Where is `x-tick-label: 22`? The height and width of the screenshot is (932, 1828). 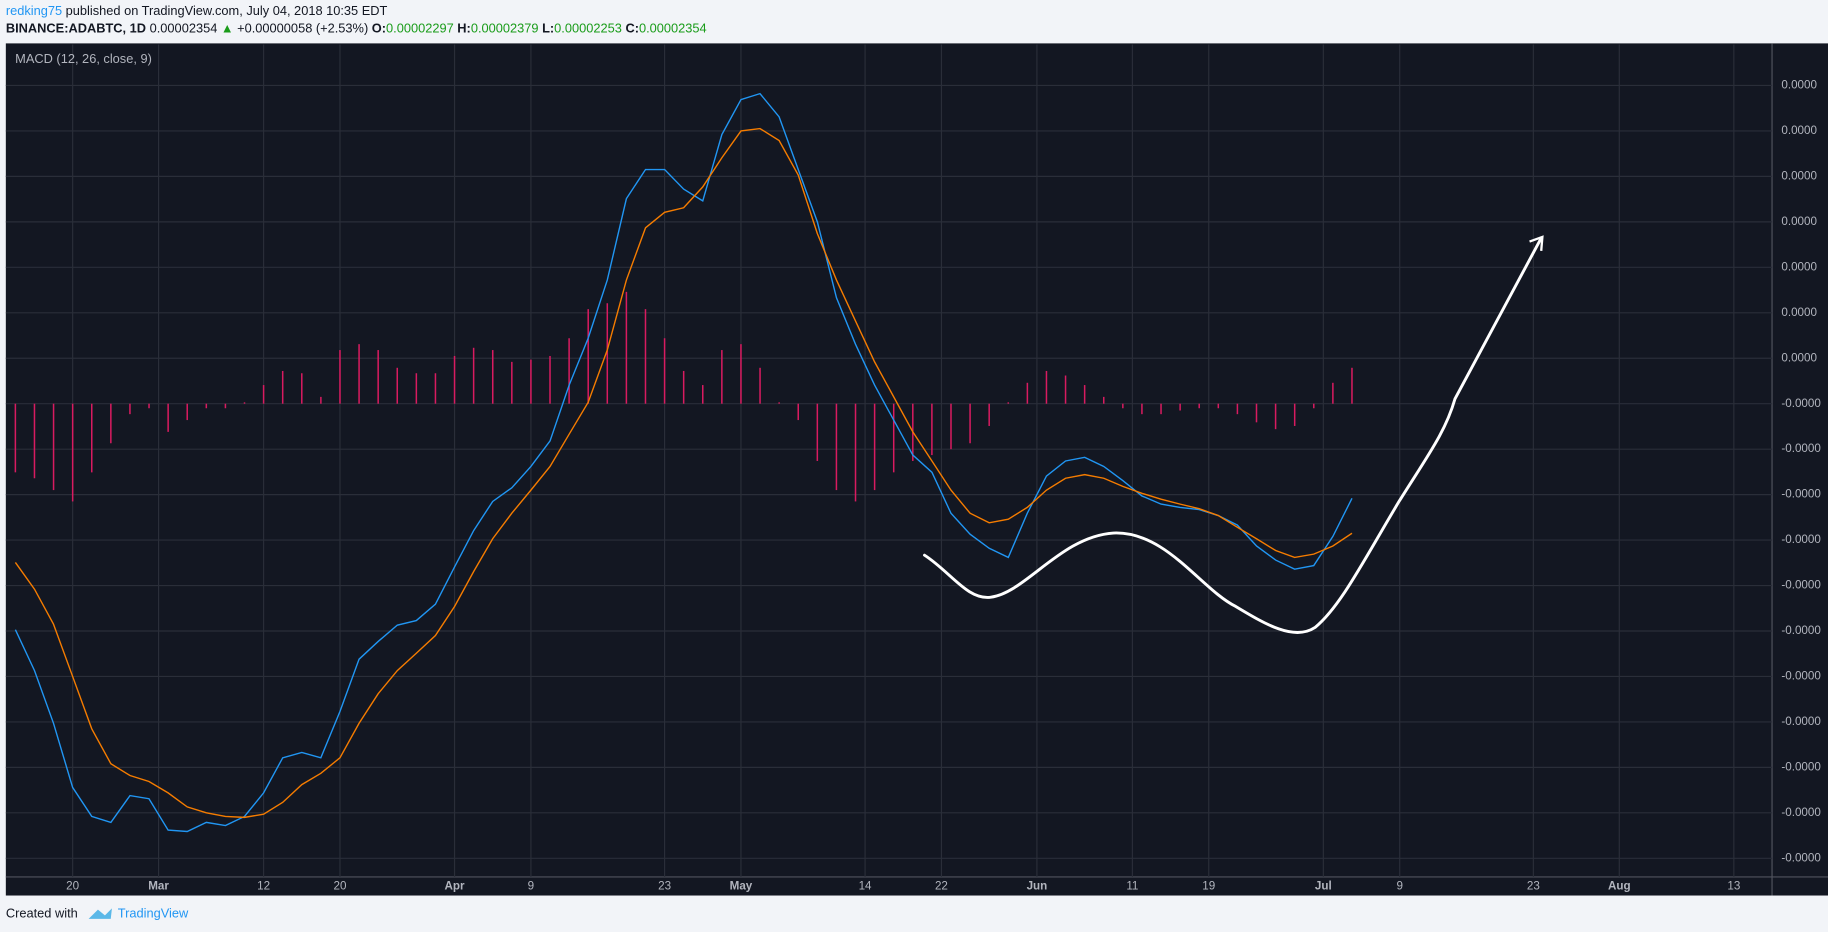 x-tick-label: 22 is located at coordinates (941, 885).